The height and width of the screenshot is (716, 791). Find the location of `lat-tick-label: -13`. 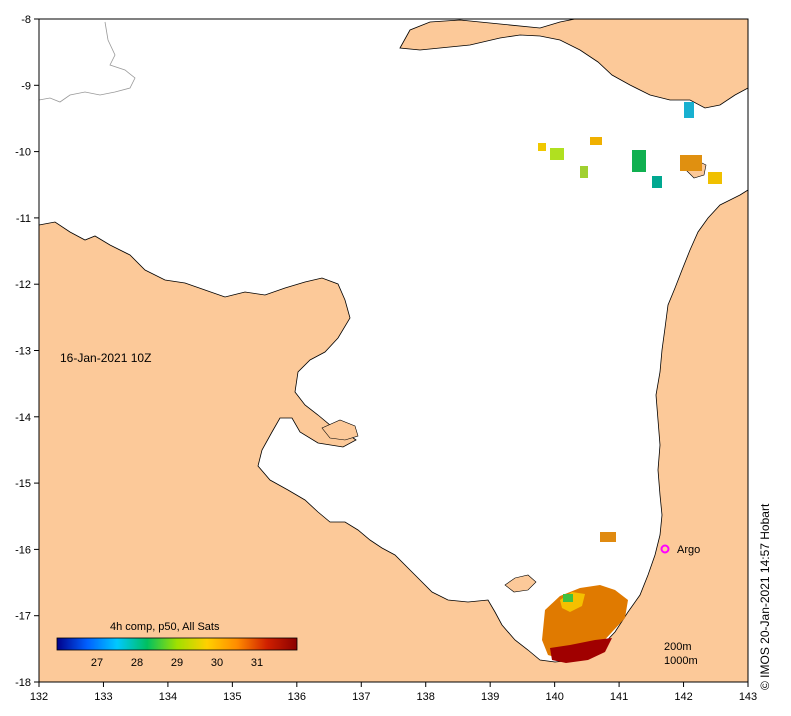

lat-tick-label: -13 is located at coordinates (23, 352).